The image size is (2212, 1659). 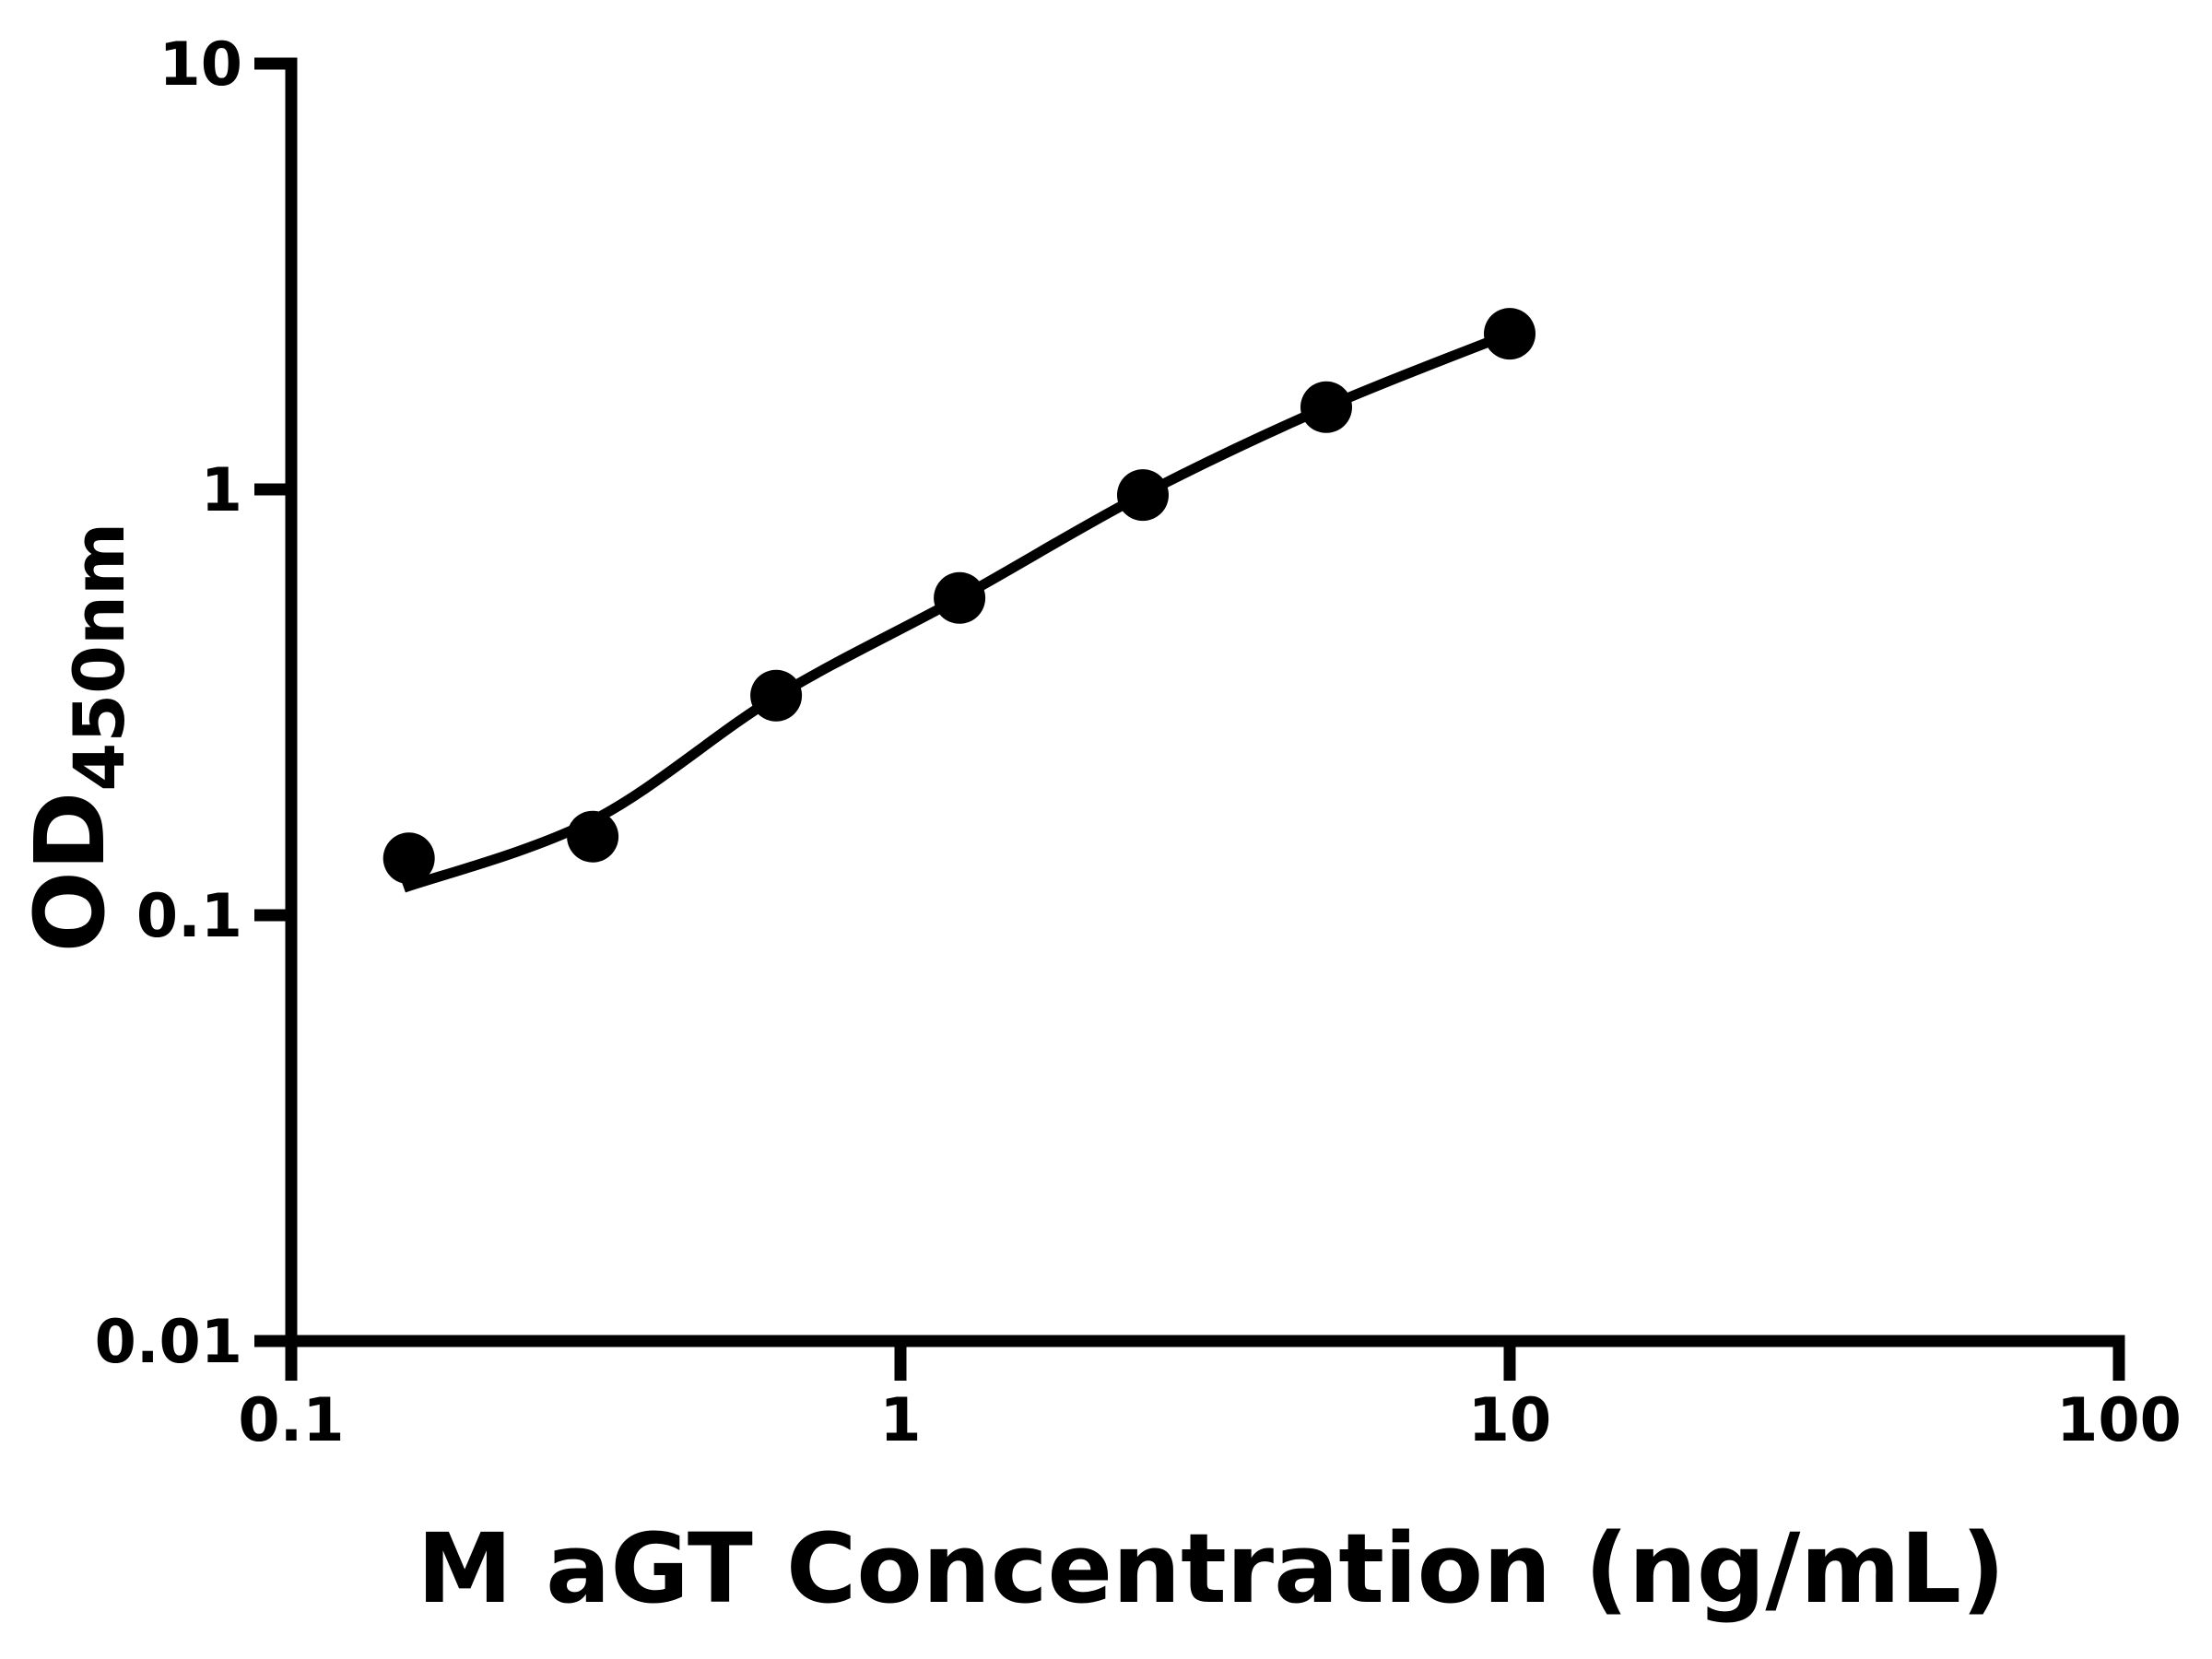 What do you see at coordinates (900, 1420) in the screenshot?
I see `x-tick-label: 1` at bounding box center [900, 1420].